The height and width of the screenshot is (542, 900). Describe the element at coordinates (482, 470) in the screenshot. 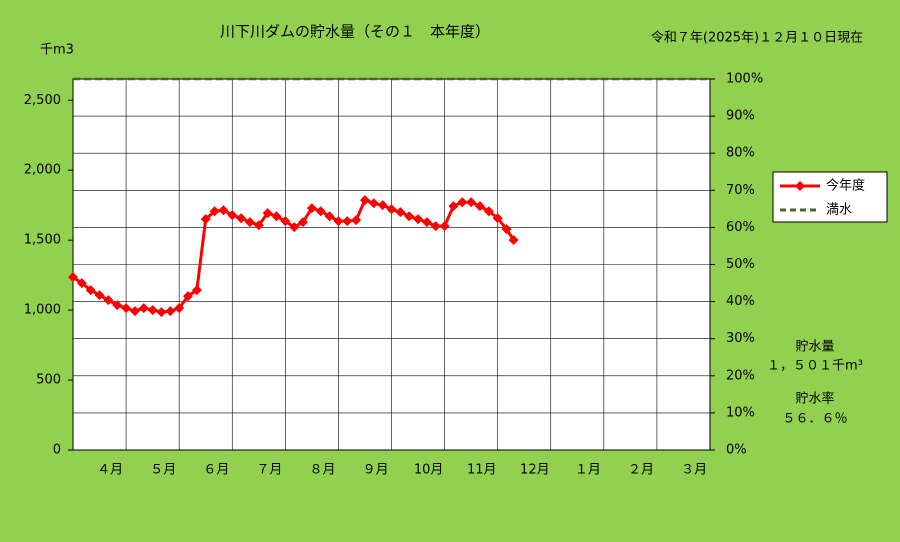

I see `x-tick-label: 11月` at that location.